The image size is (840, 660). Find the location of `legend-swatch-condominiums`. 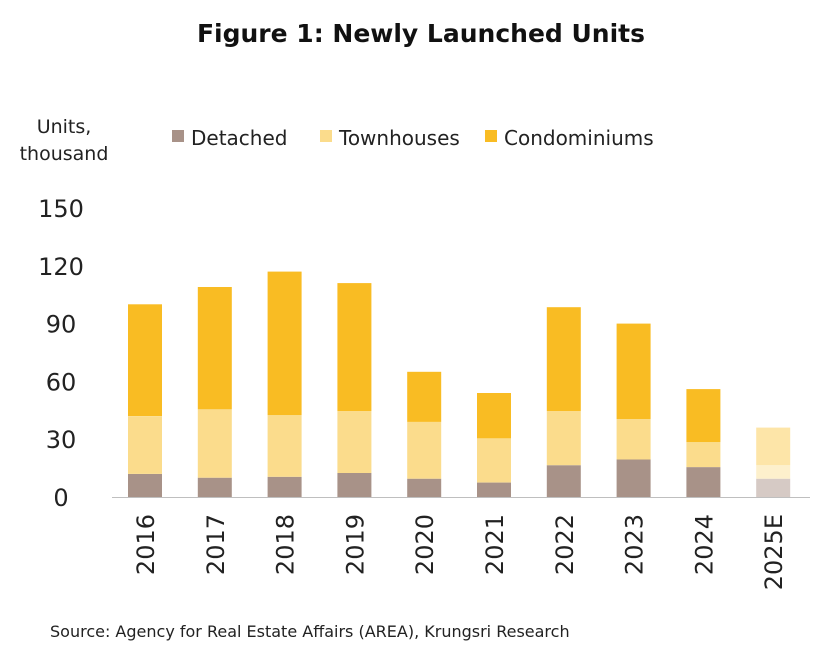

legend-swatch-condominiums is located at coordinates (491, 136).